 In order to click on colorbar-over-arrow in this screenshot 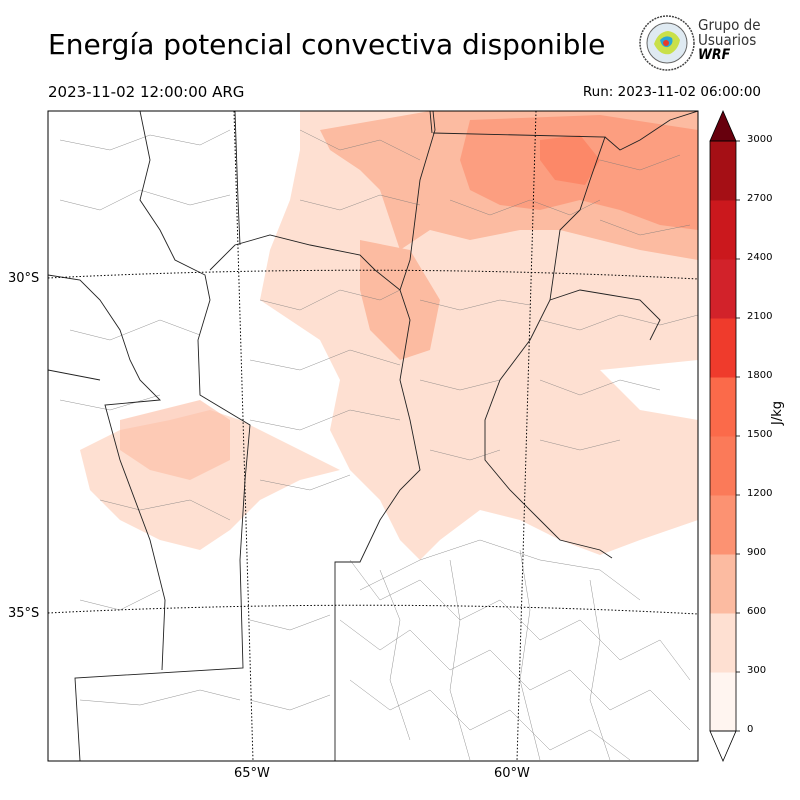, I will do `click(723, 125)`.